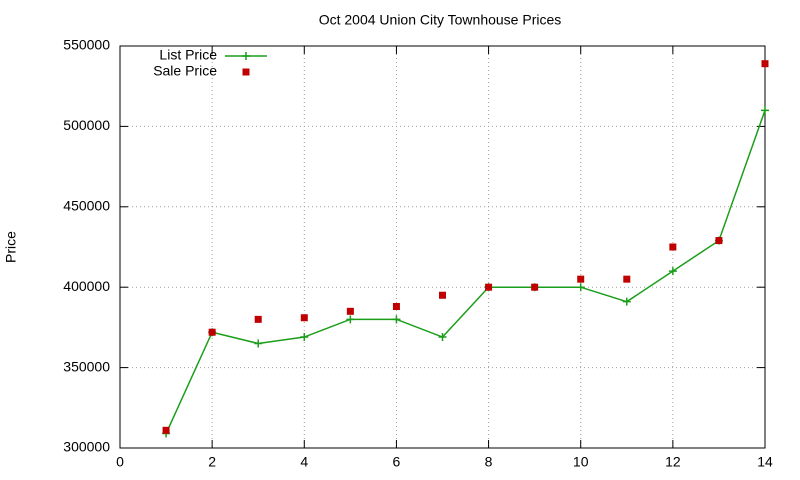 This screenshot has height=480, width=800. What do you see at coordinates (673, 462) in the screenshot?
I see `x-tick-label: 12` at bounding box center [673, 462].